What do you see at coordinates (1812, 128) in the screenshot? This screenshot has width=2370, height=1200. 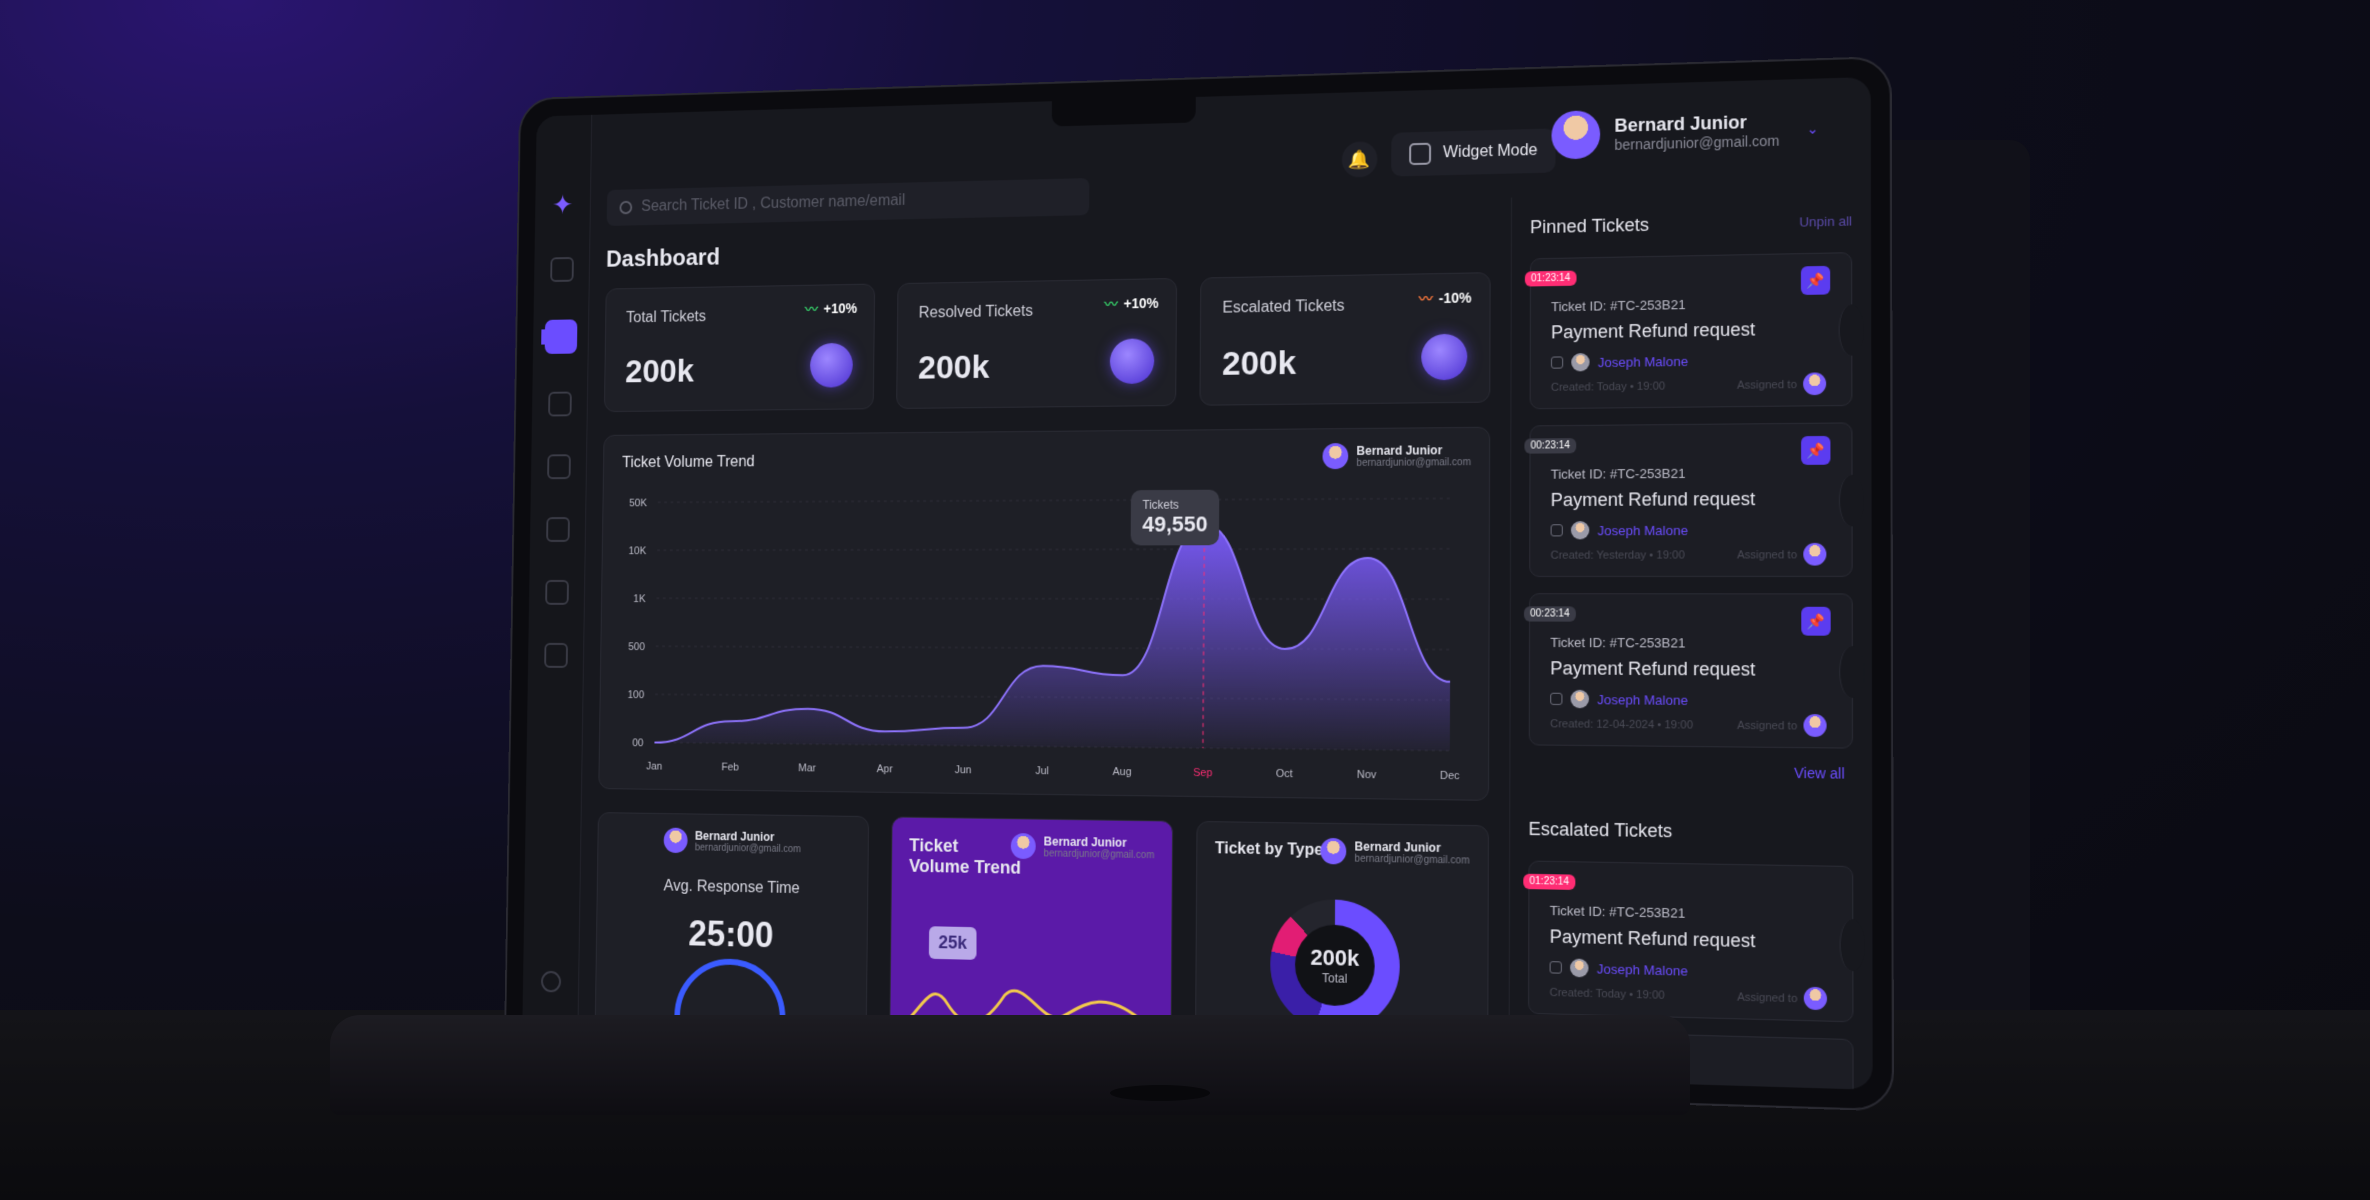 I see `chevron-down-icon: ⌄` at bounding box center [1812, 128].